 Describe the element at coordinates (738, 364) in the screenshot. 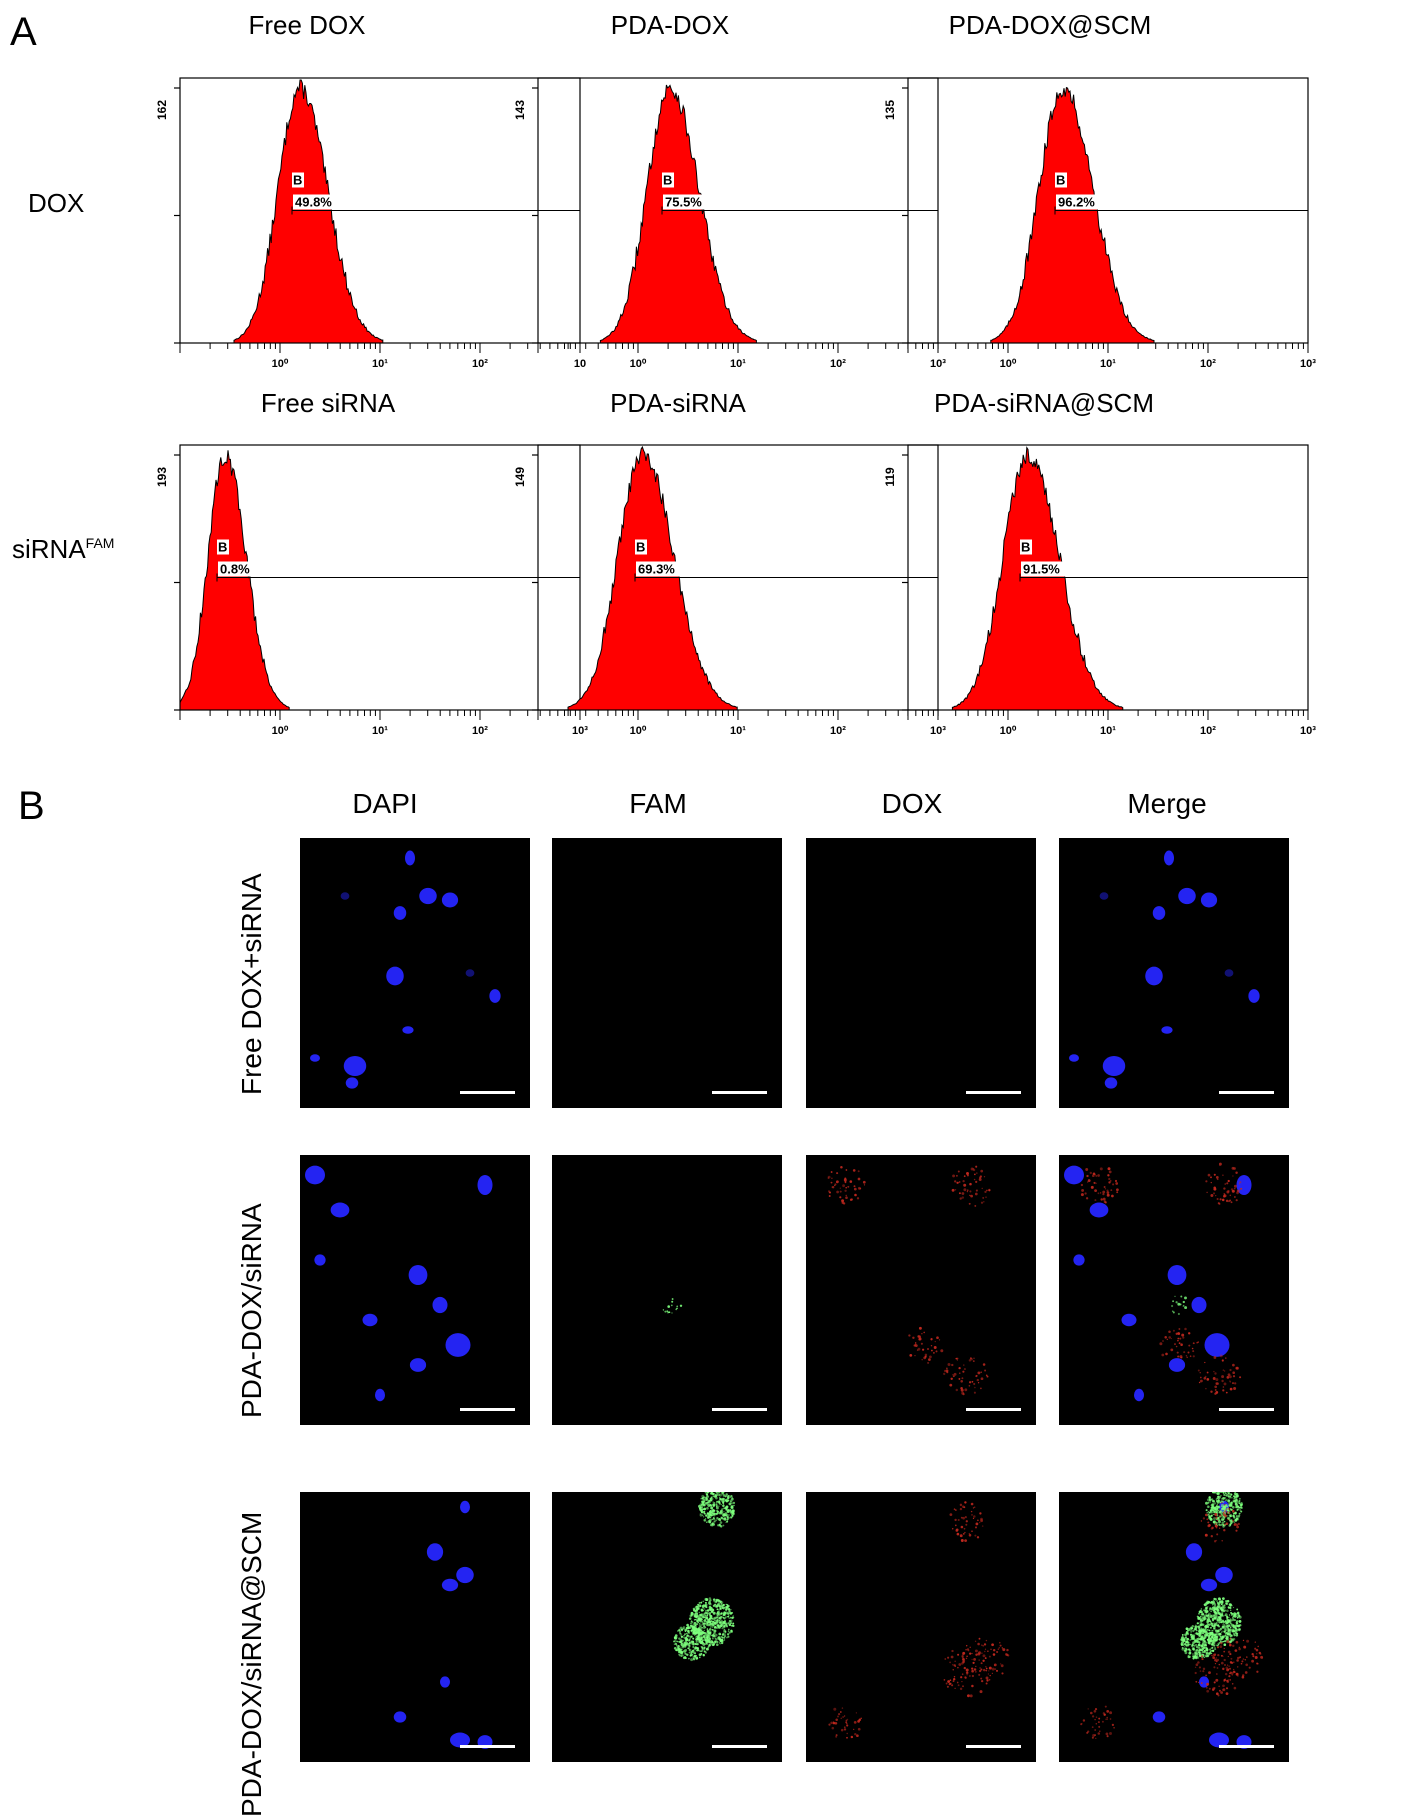

I see `x-tick-label: 10¹` at that location.